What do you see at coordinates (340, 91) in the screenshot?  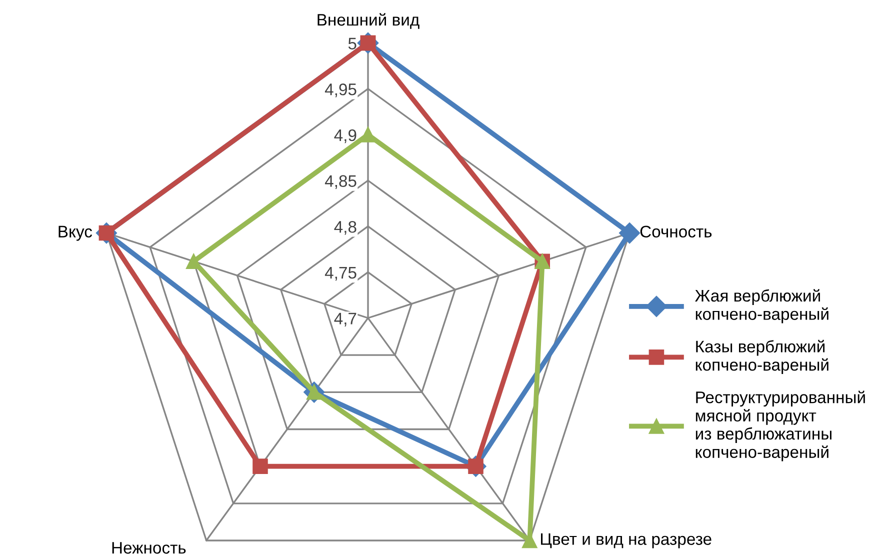 I see `y-tick-label: 4,95` at bounding box center [340, 91].